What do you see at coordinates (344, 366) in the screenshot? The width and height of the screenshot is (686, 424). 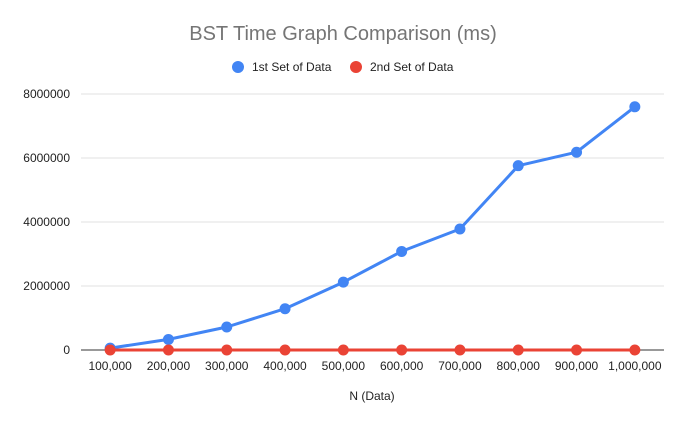 I see `x-tick-label: 500,000` at bounding box center [344, 366].